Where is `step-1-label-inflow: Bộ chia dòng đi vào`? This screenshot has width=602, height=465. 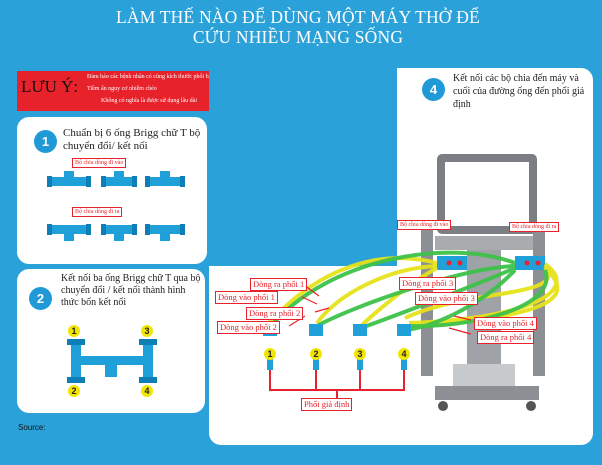
step-1-label-inflow: Bộ chia dòng đi vào is located at coordinates (99, 163).